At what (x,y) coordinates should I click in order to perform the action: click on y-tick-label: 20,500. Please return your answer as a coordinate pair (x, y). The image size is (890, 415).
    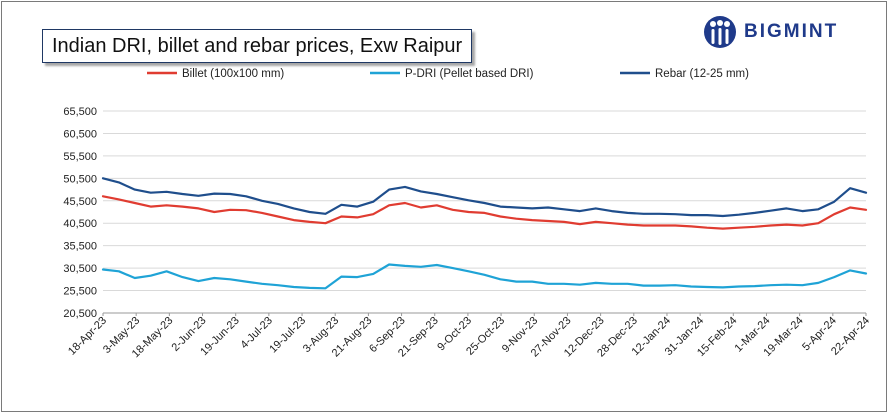
    Looking at the image, I should click on (80, 314).